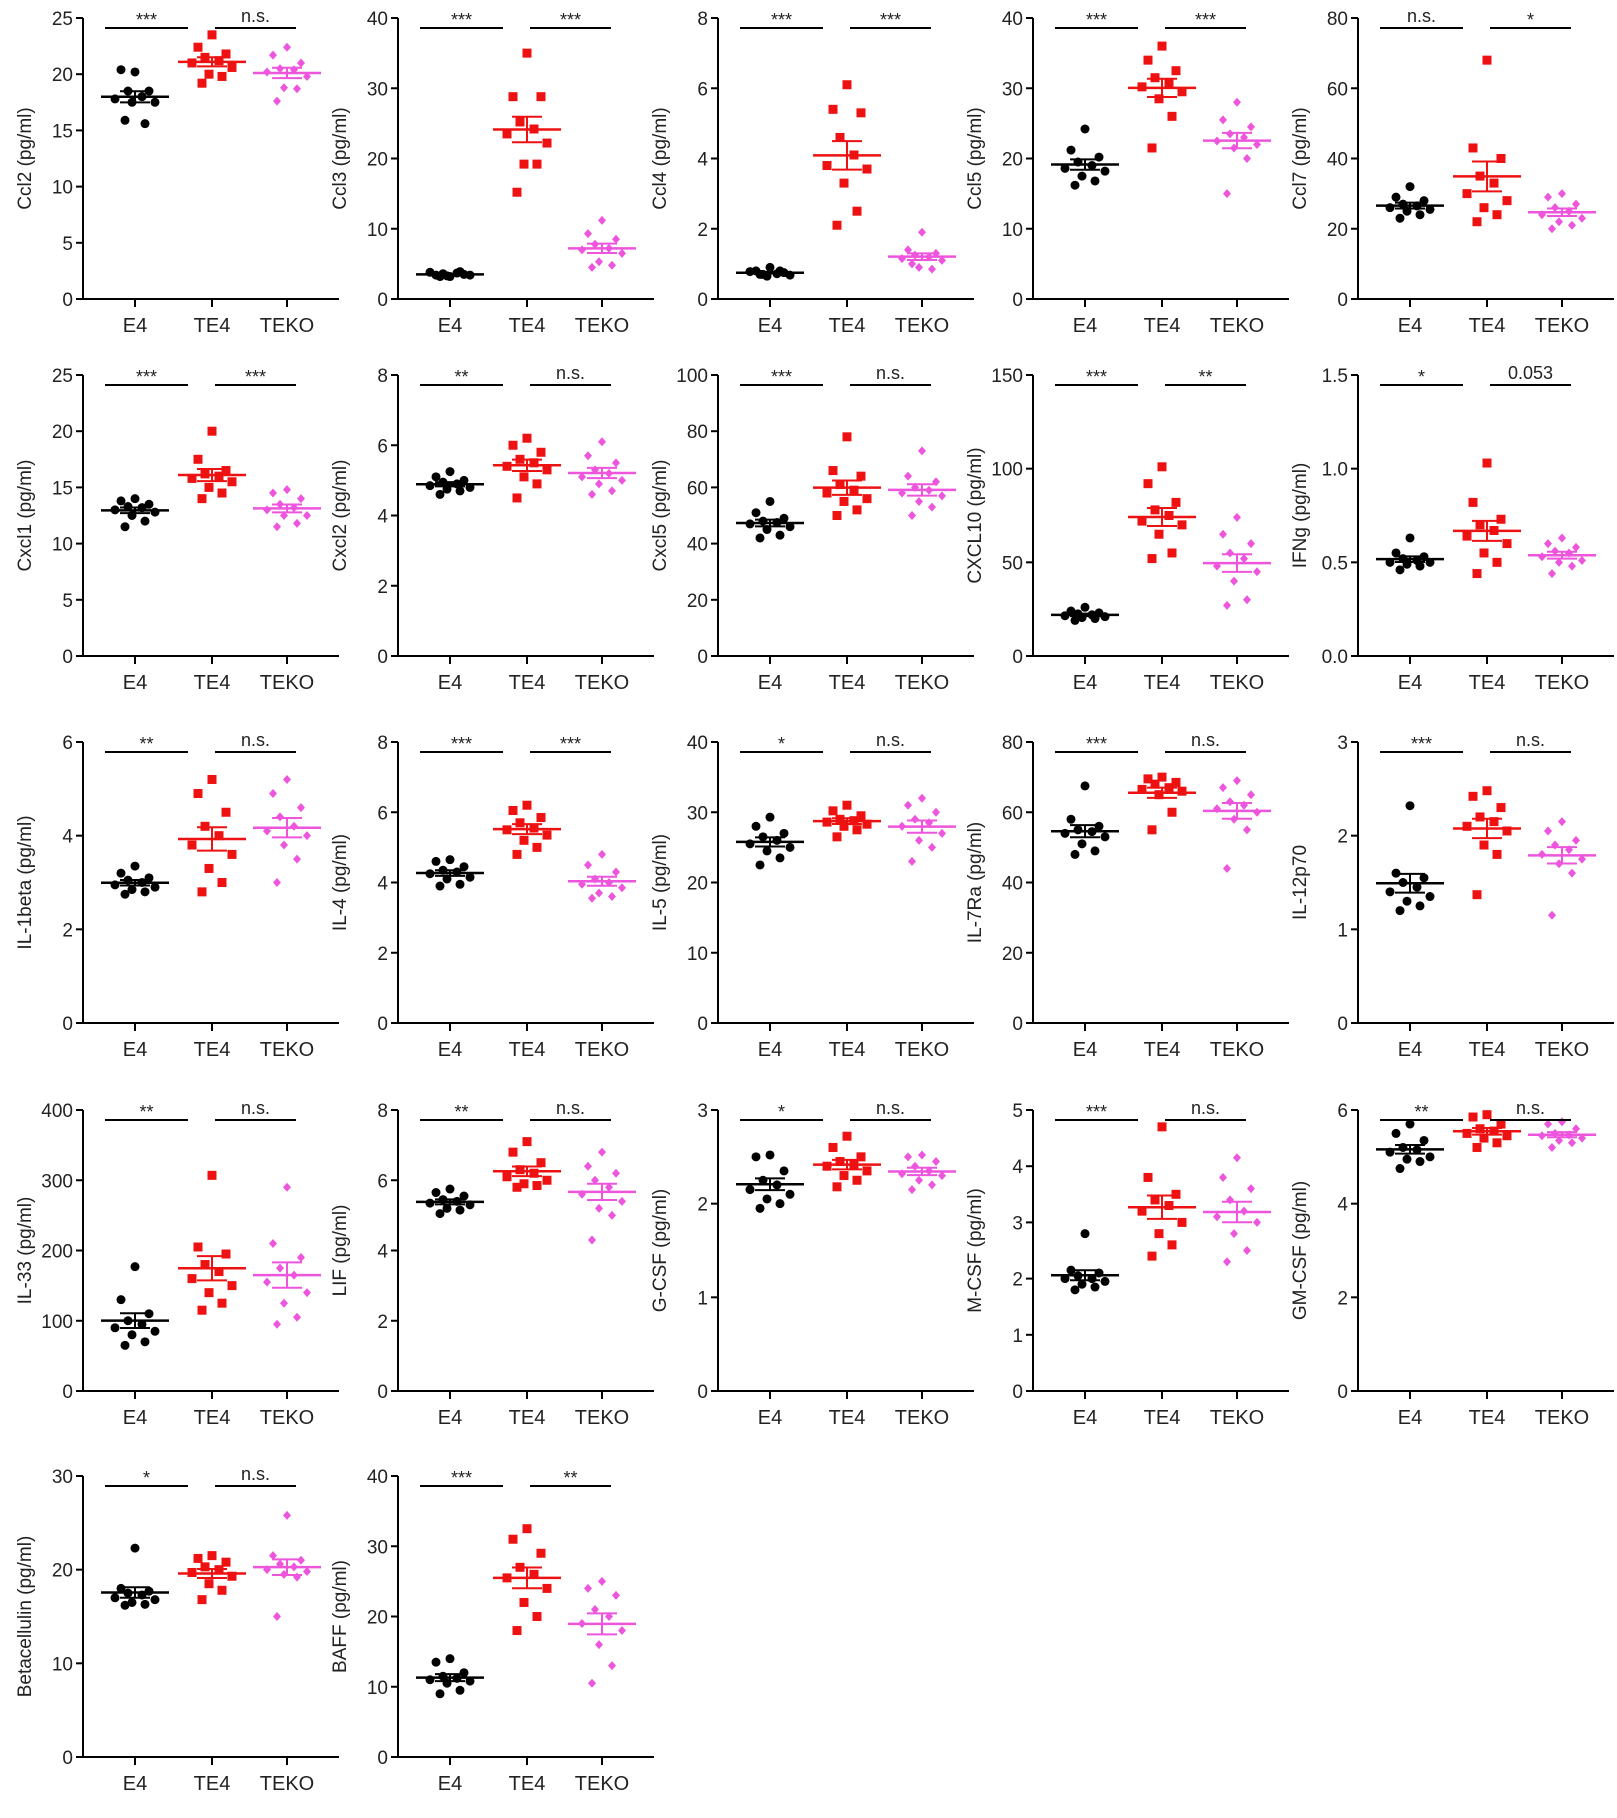  I want to click on y-tick-label: 1.0, so click(1335, 470).